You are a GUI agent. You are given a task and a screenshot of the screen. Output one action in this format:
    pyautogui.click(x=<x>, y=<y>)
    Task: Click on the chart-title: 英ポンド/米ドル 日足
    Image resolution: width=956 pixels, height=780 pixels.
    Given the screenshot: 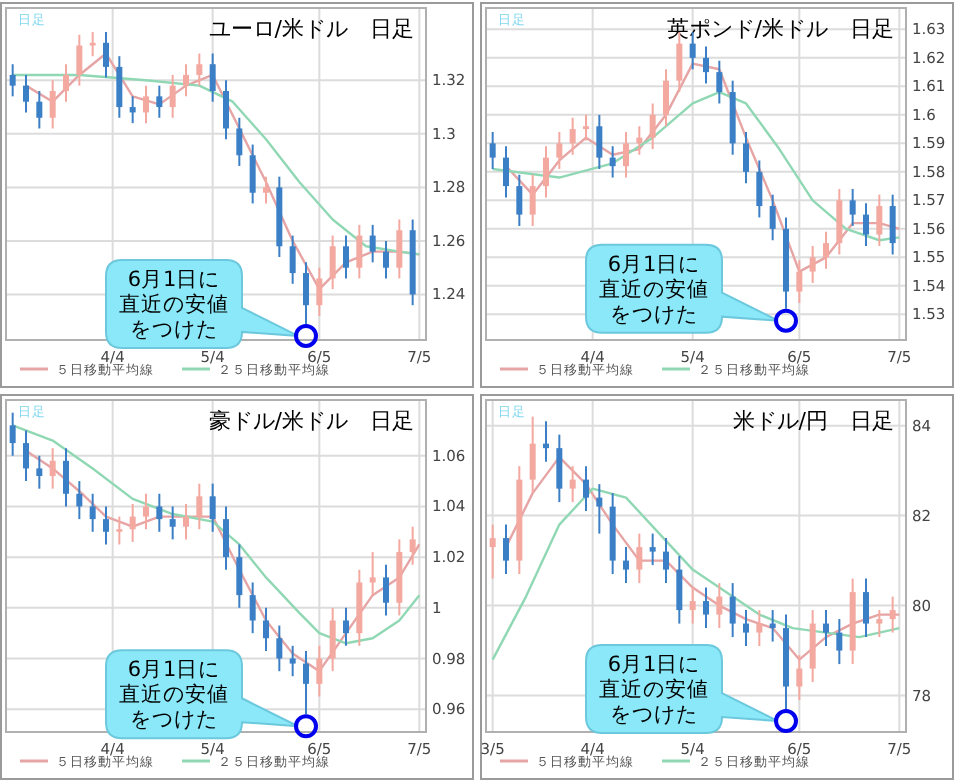 What is the action you would take?
    pyautogui.click(x=780, y=29)
    